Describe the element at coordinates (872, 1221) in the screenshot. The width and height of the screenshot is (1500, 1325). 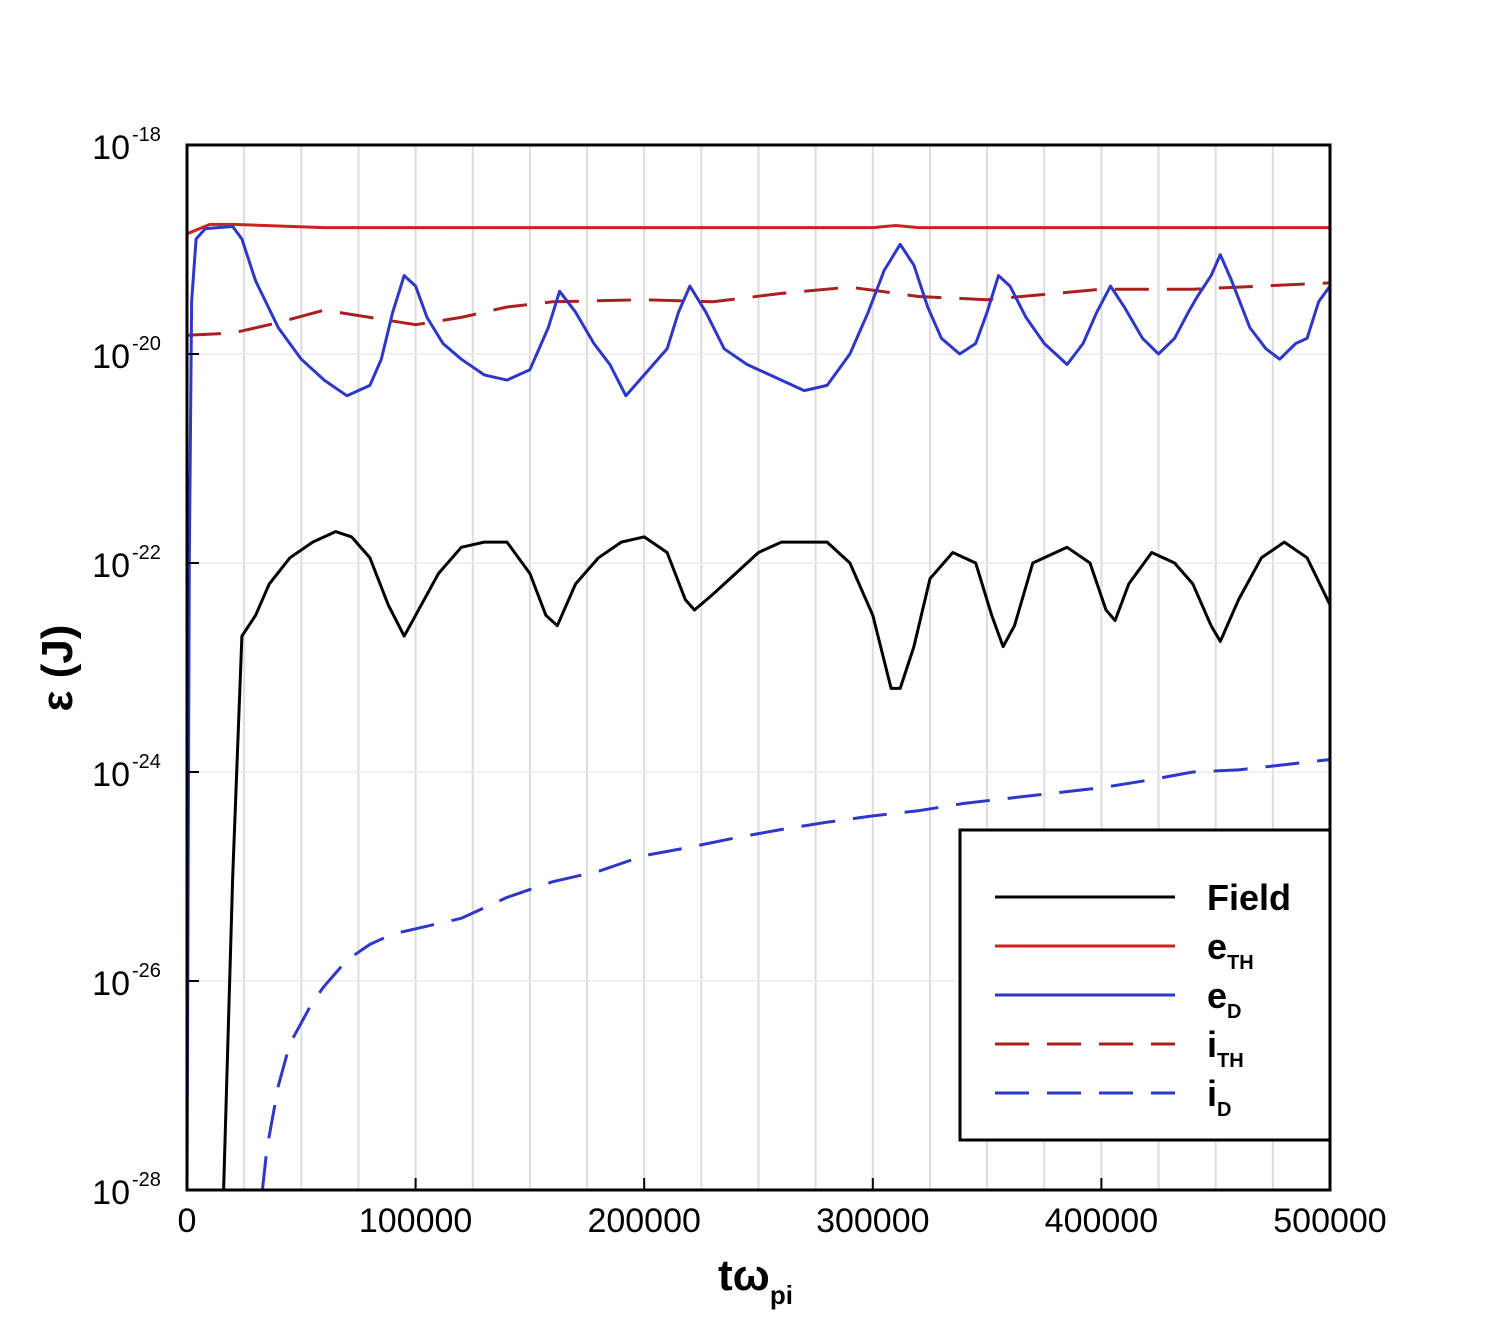
I see `x-tick-label: 300000` at that location.